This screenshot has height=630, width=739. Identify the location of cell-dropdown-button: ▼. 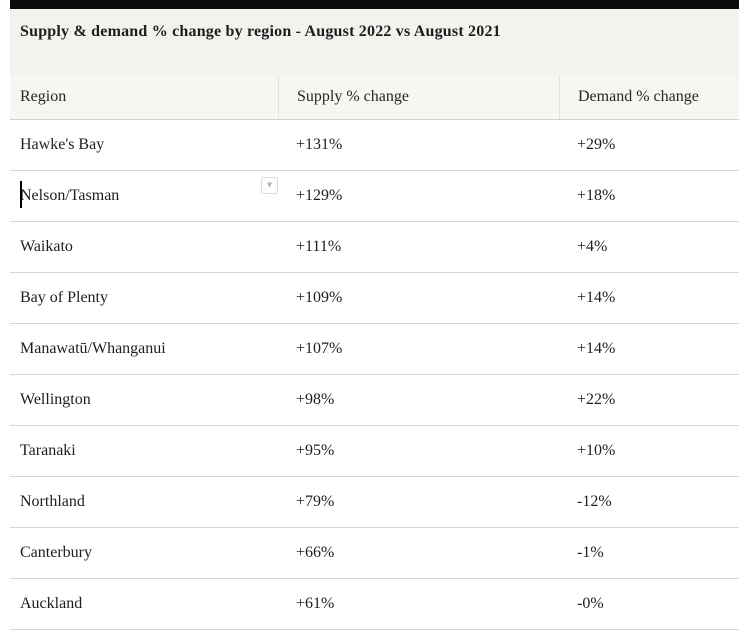
(269, 185).